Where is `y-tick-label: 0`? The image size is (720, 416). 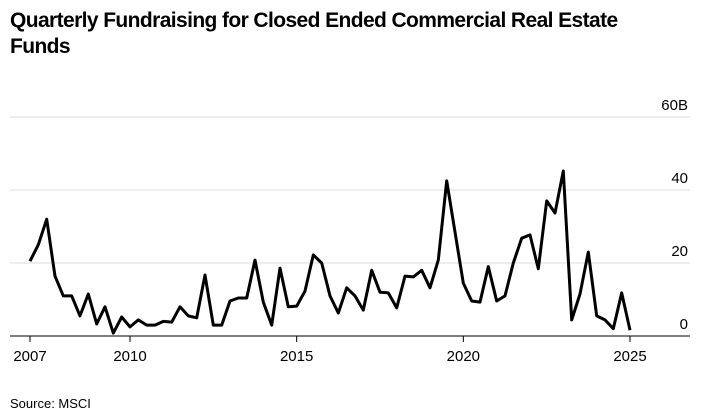
y-tick-label: 0 is located at coordinates (684, 324).